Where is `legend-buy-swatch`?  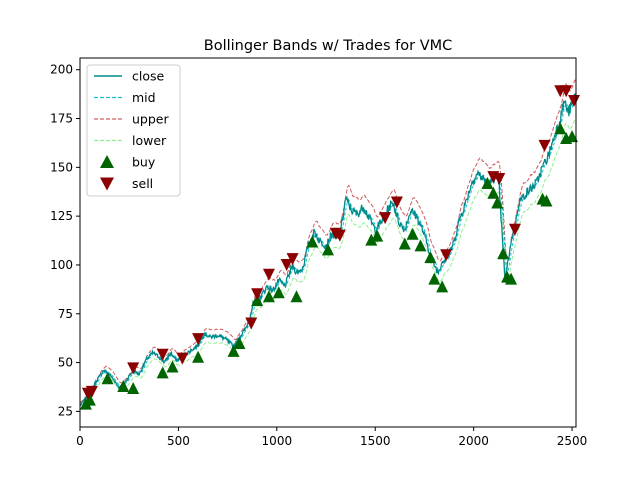 legend-buy-swatch is located at coordinates (107, 161).